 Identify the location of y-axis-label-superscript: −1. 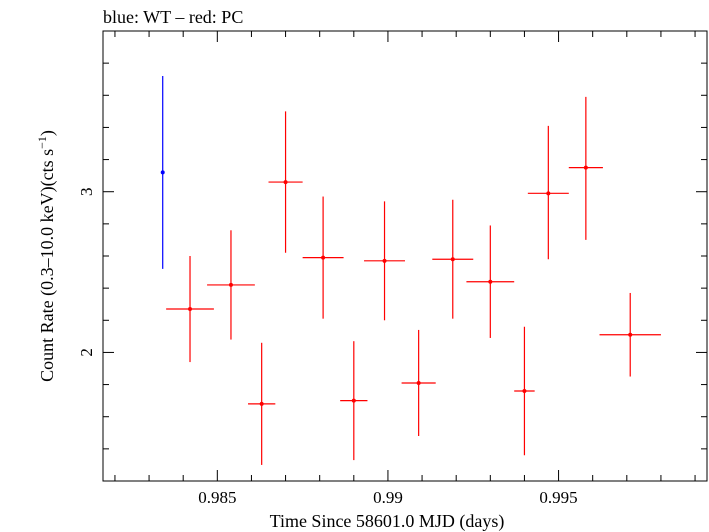
(42, 142).